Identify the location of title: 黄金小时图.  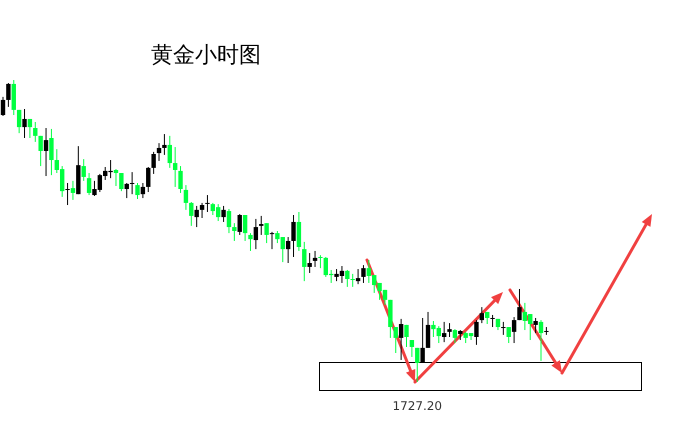
(206, 54).